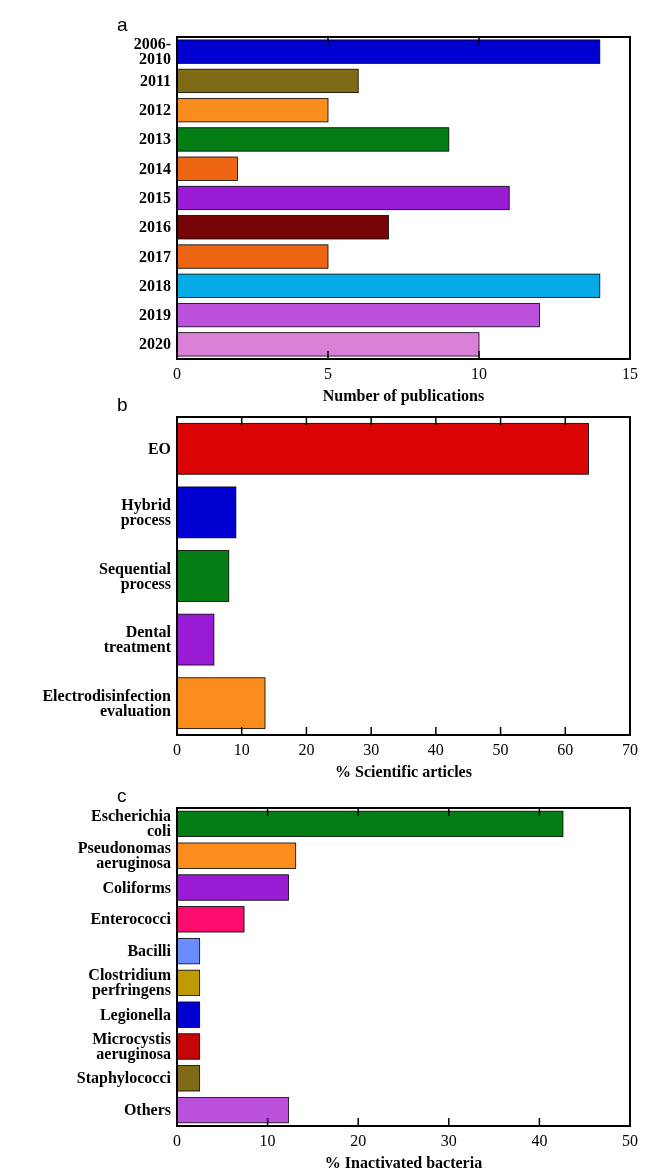  What do you see at coordinates (403, 1162) in the screenshot?
I see `x-axis-title: % Inactivated bacteria` at bounding box center [403, 1162].